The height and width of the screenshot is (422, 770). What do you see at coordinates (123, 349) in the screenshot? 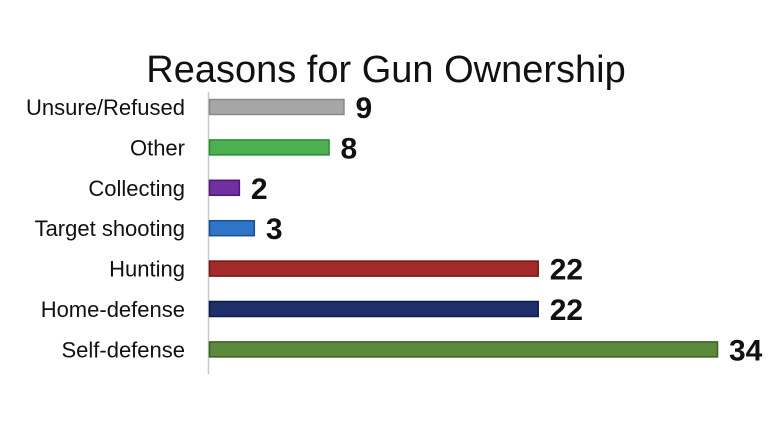
I see `category-label-self-defense: Self-defense` at bounding box center [123, 349].